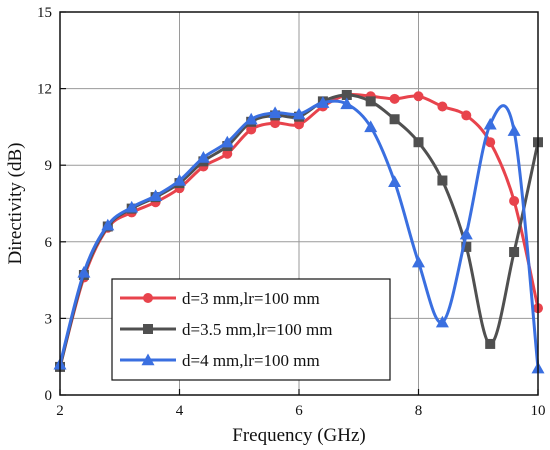  I want to click on x-tick-label: 8, so click(419, 411).